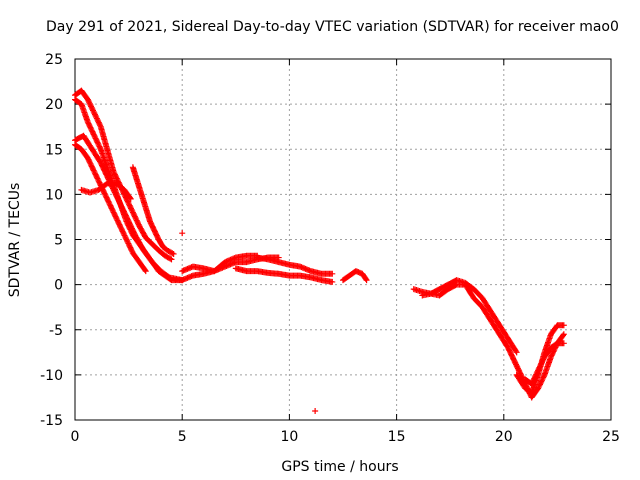 The width and height of the screenshot is (640, 480). I want to click on x-tick-labels: 0 5 10 15 20 25, so click(345, 437).